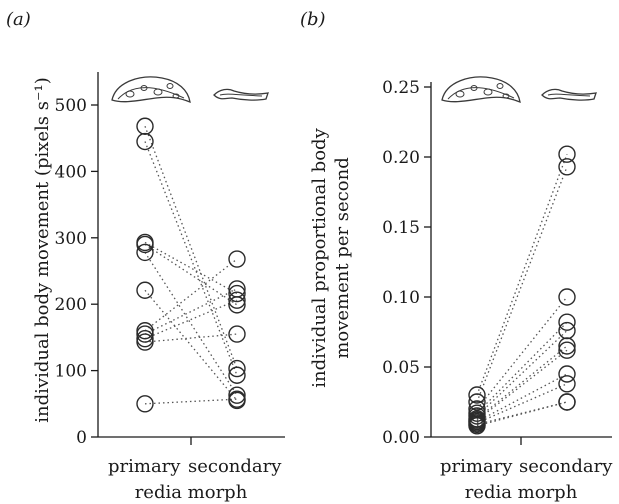 The width and height of the screenshot is (619, 504). I want to click on panel-b-category-primary: primary, so click(476, 466).